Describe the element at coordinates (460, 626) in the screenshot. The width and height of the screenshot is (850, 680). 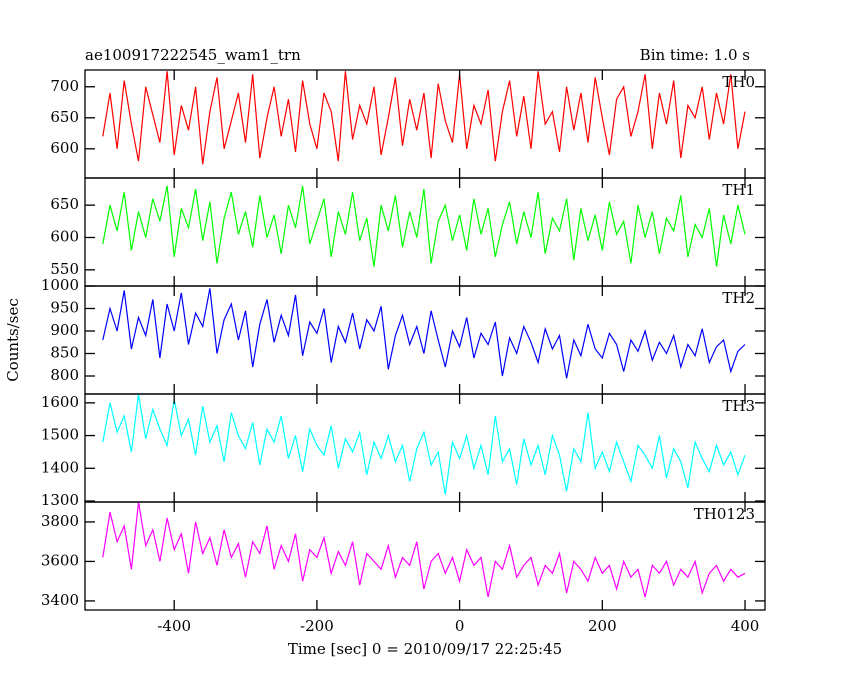
I see `x-tick-label: 0` at that location.